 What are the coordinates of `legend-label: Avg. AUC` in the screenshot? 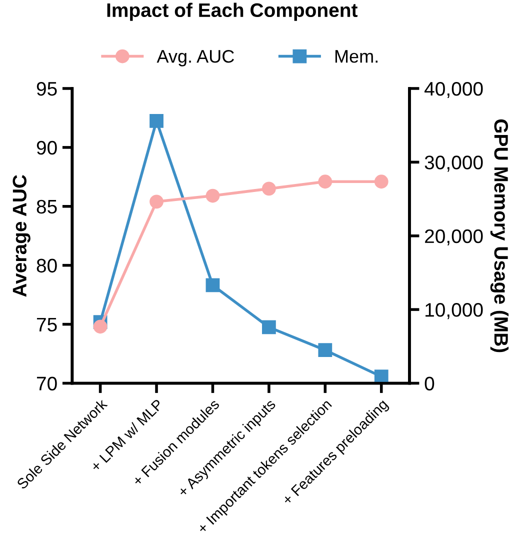 It's located at (195, 58).